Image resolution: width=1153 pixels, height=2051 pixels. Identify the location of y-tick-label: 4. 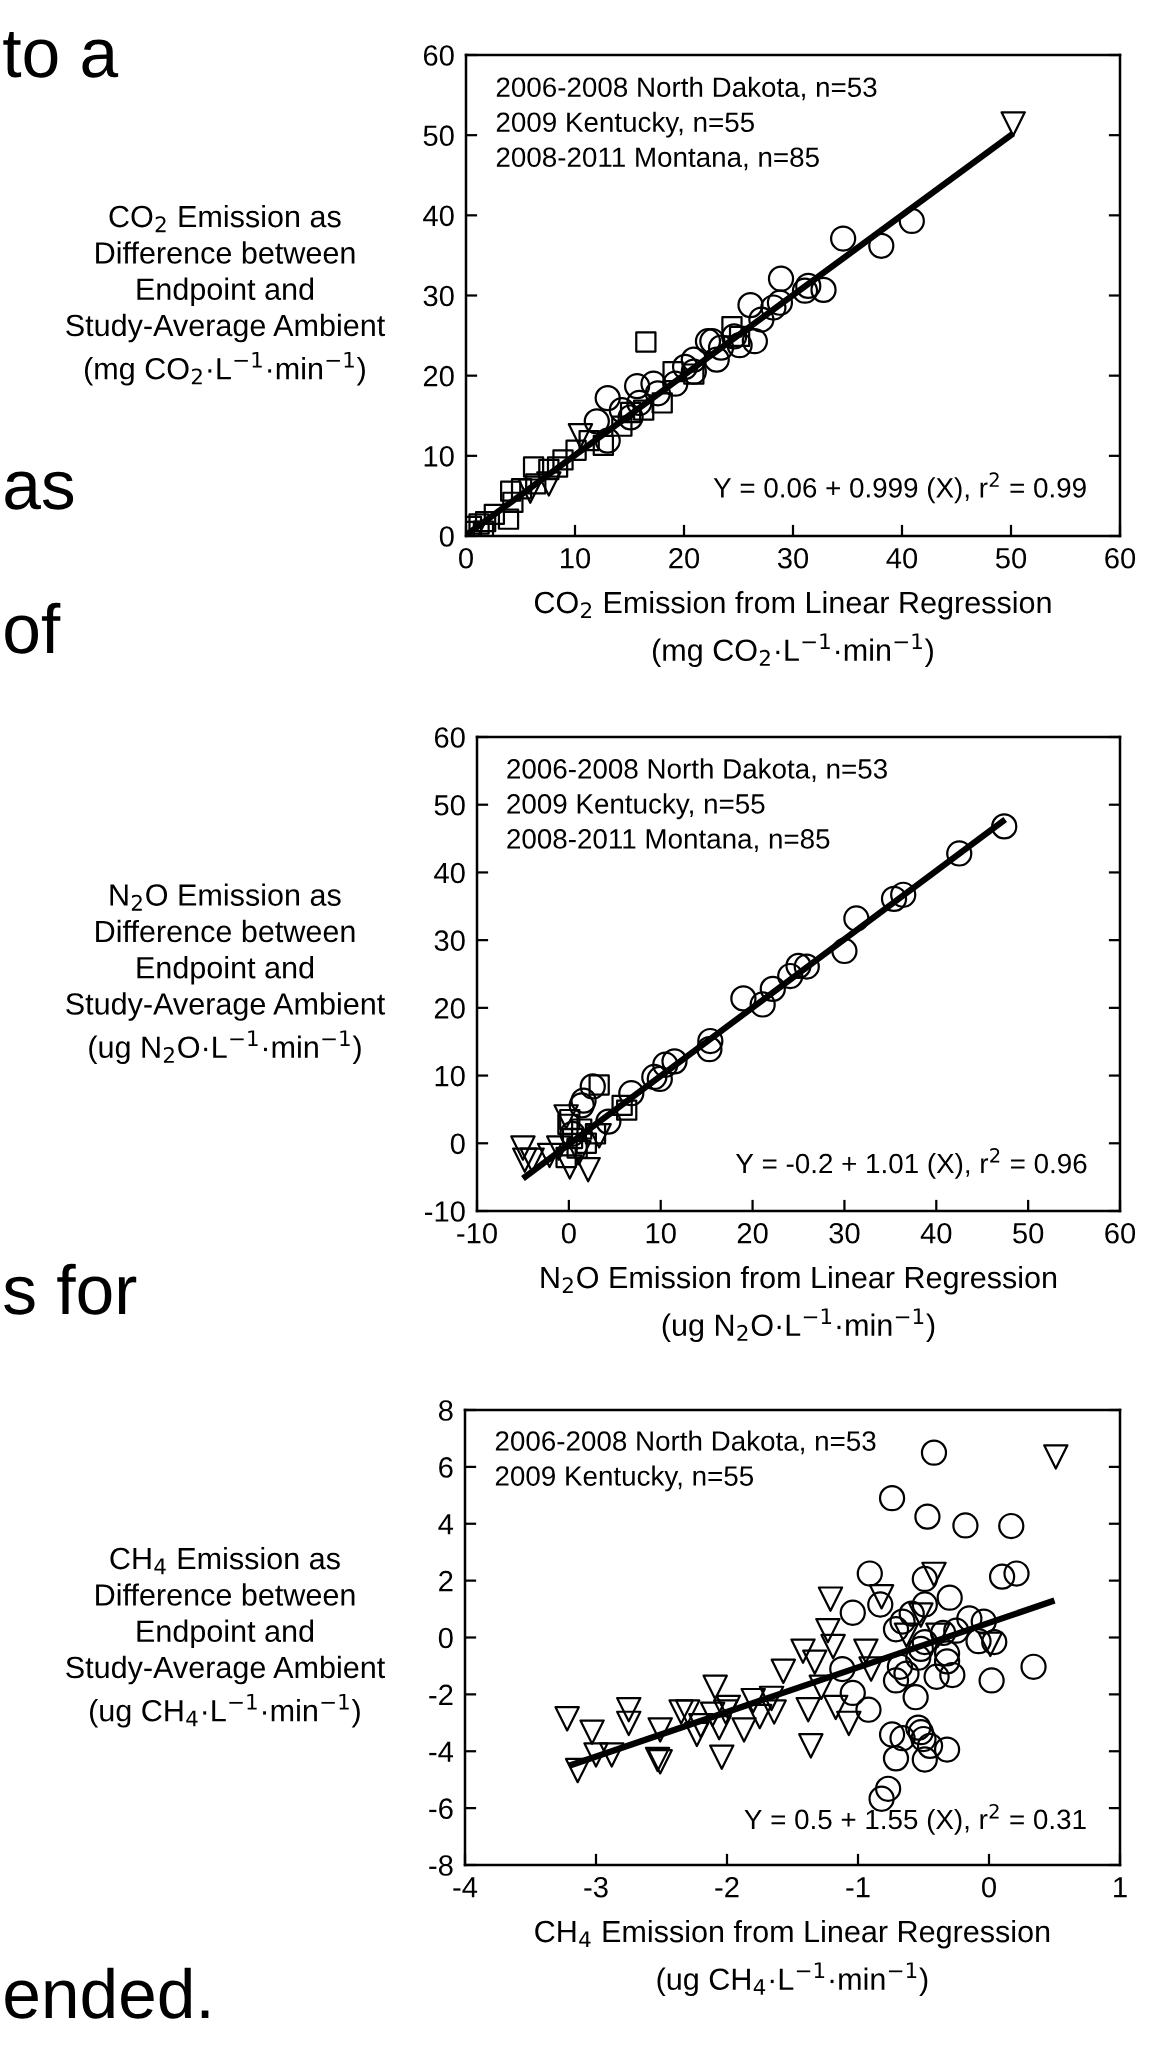
(446, 1524).